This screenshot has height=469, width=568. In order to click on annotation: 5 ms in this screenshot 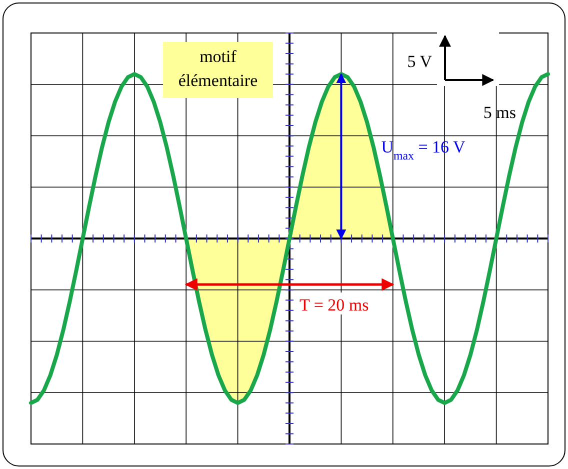, I will do `click(499, 112)`.